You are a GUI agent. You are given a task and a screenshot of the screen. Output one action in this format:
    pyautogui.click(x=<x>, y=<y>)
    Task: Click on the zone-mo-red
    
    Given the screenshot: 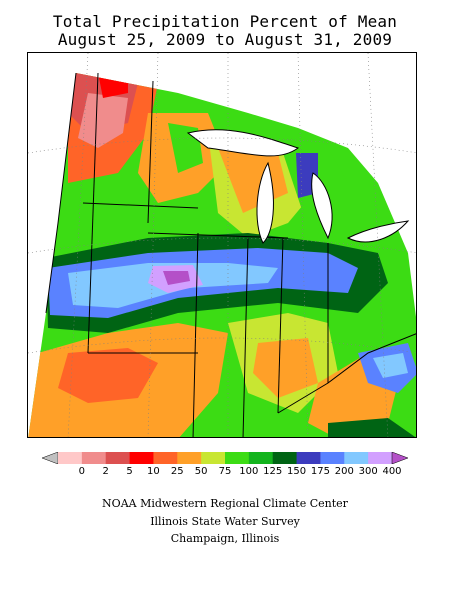 What is the action you would take?
    pyautogui.click(x=108, y=375)
    